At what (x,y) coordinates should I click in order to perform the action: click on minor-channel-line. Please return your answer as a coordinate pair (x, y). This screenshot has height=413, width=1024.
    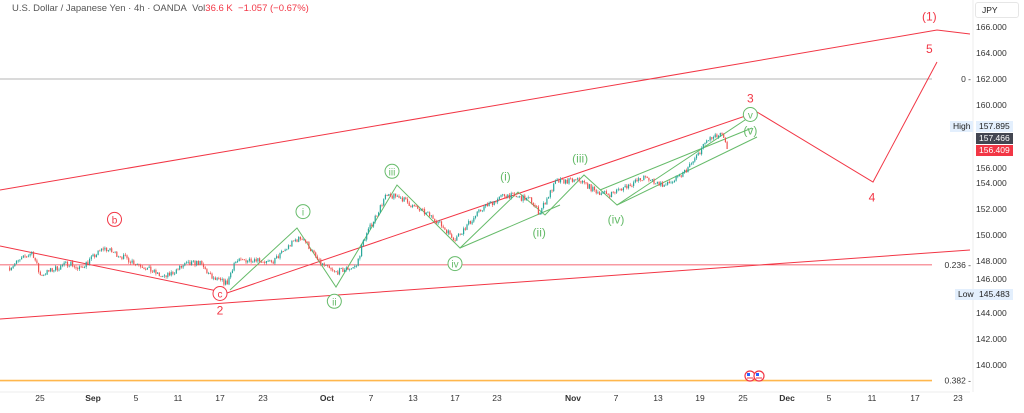
    Looking at the image, I should click on (687, 171).